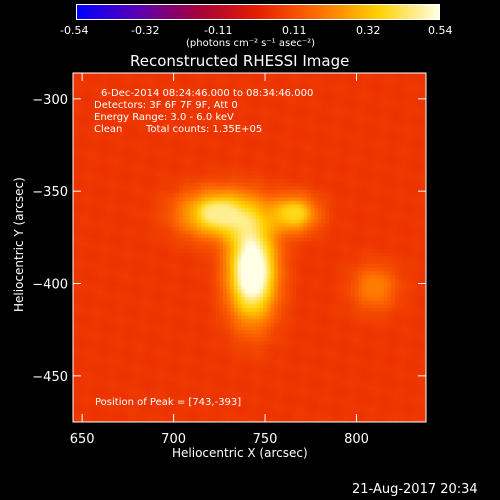  Describe the element at coordinates (294, 30) in the screenshot. I see `colorbar-tick-label: 0.11` at that location.